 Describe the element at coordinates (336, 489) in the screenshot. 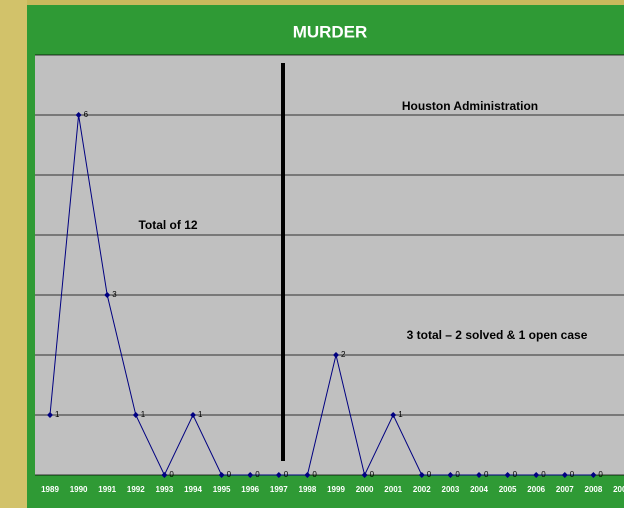

I see `x-tick-label: 1999` at that location.